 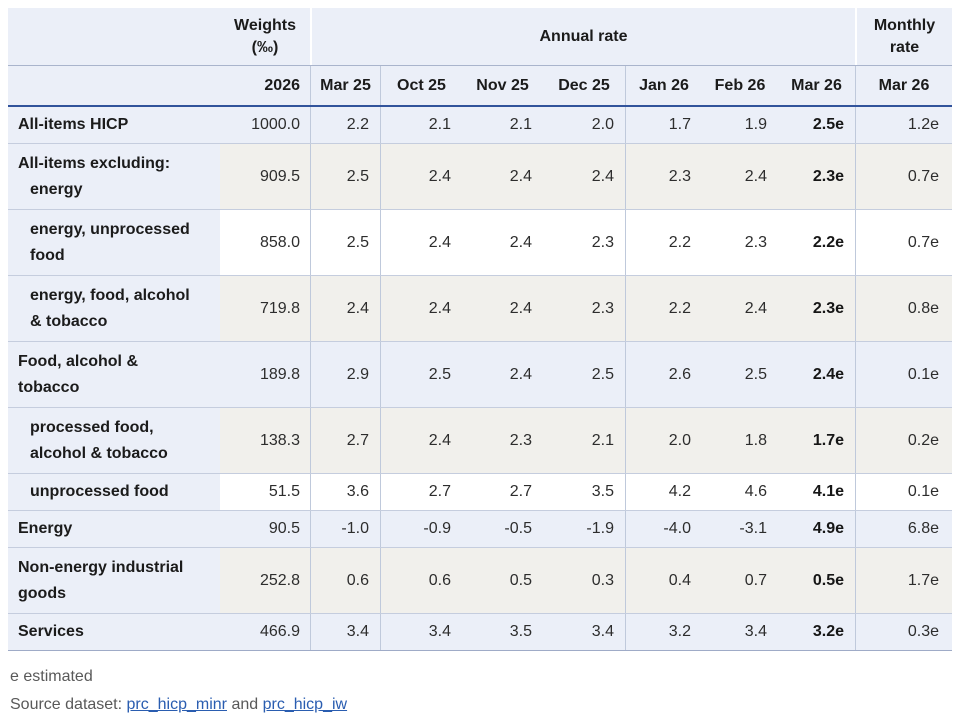 What do you see at coordinates (78, 361) in the screenshot?
I see `row-label-line: Food, alcohol &` at bounding box center [78, 361].